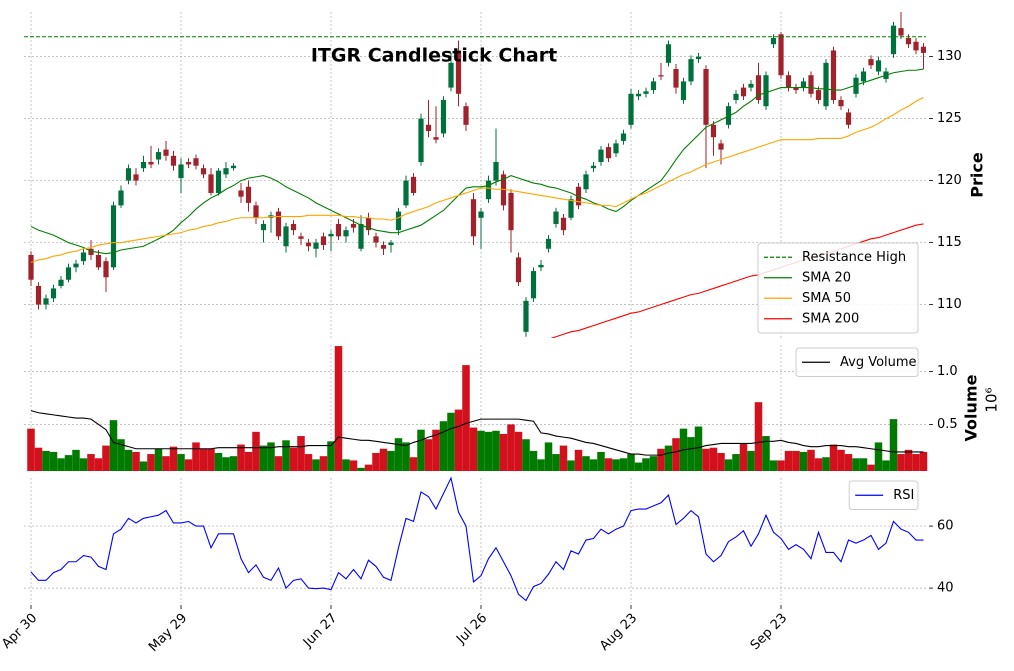 The image size is (1014, 671). Describe the element at coordinates (878, 362) in the screenshot. I see `legend-label: Avg Volume` at that location.